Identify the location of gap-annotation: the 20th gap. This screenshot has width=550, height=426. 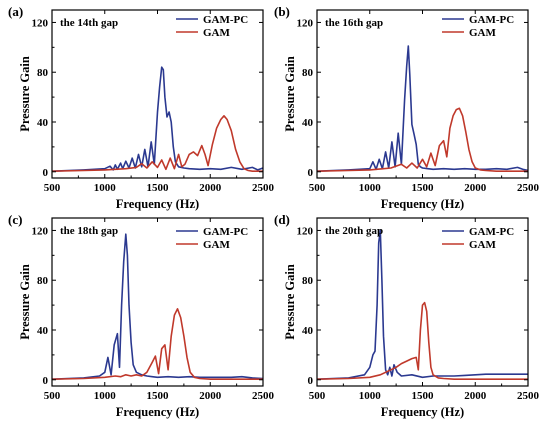
(354, 231).